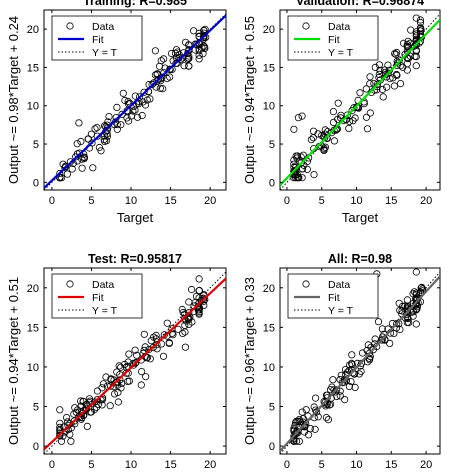 Image resolution: width=474 pixels, height=474 pixels. I want to click on legend-label-identity: Y = T, so click(105, 53).